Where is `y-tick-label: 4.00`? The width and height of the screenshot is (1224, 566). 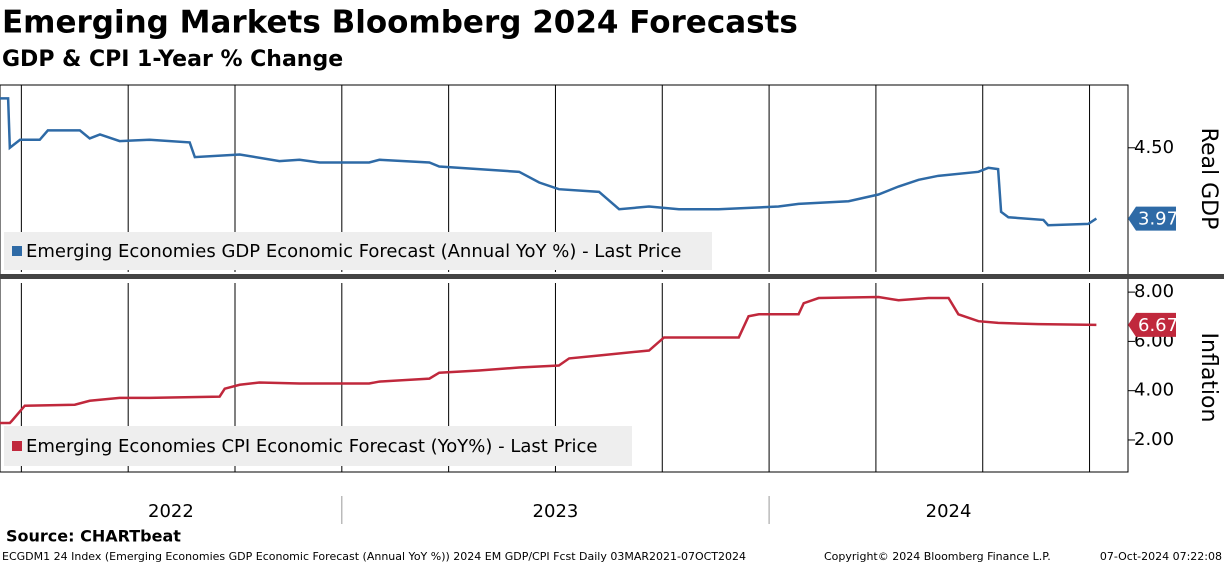
y-tick-label: 4.00 is located at coordinates (1154, 390).